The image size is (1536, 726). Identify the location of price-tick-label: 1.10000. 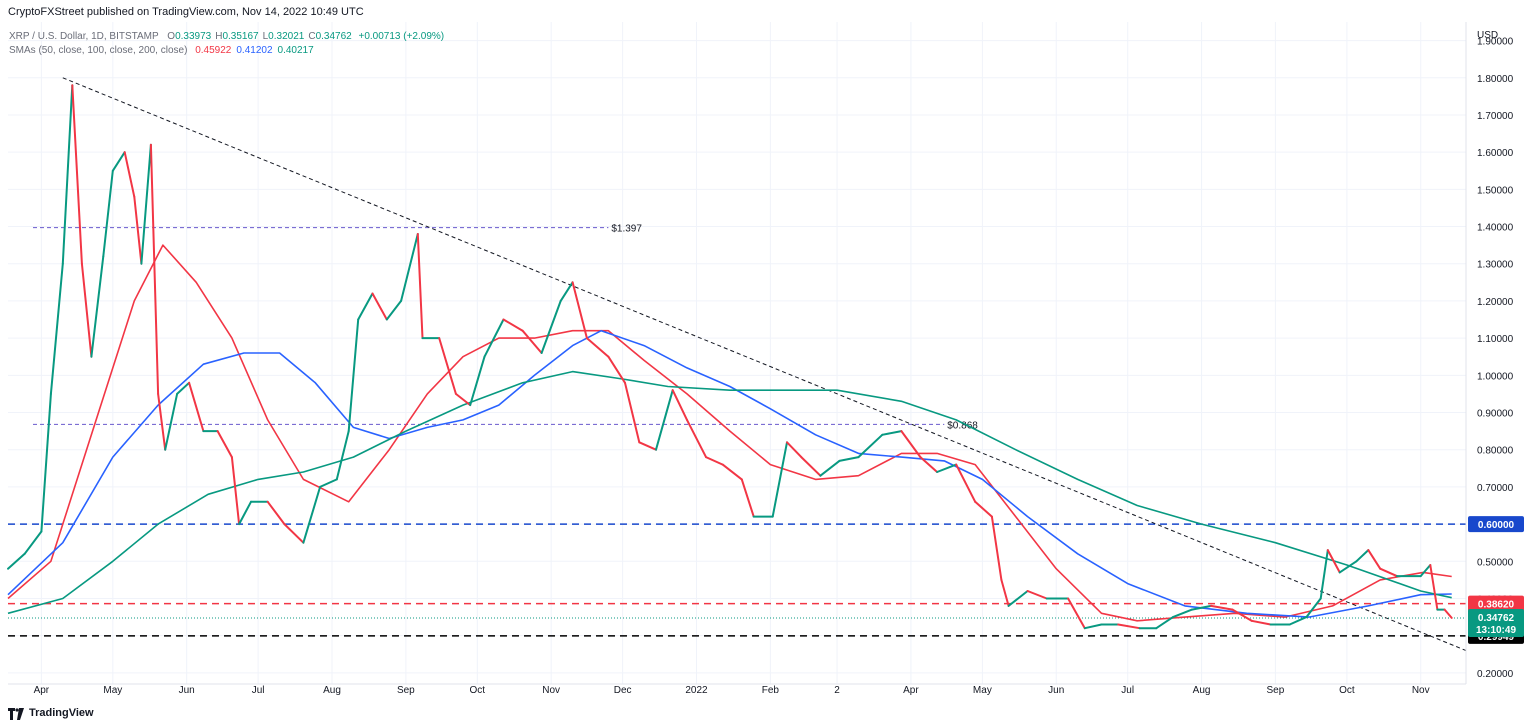
(1495, 339).